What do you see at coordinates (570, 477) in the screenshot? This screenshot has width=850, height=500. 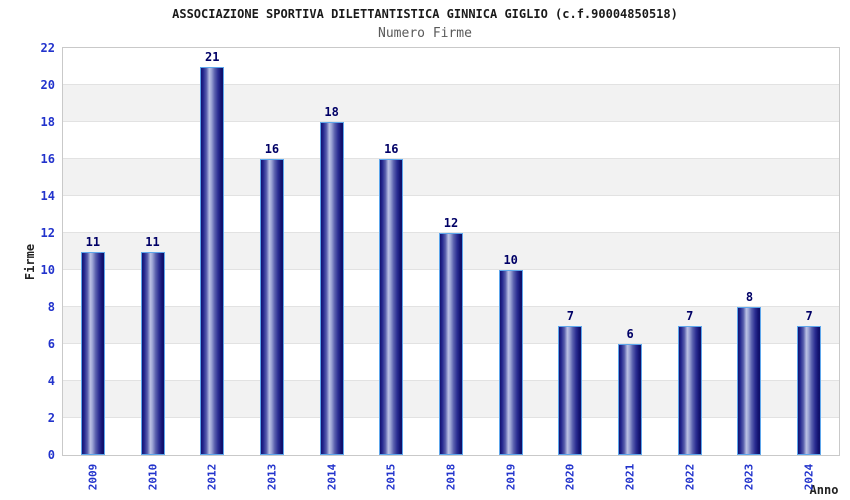 I see `x-tick-label: 2020` at bounding box center [570, 477].